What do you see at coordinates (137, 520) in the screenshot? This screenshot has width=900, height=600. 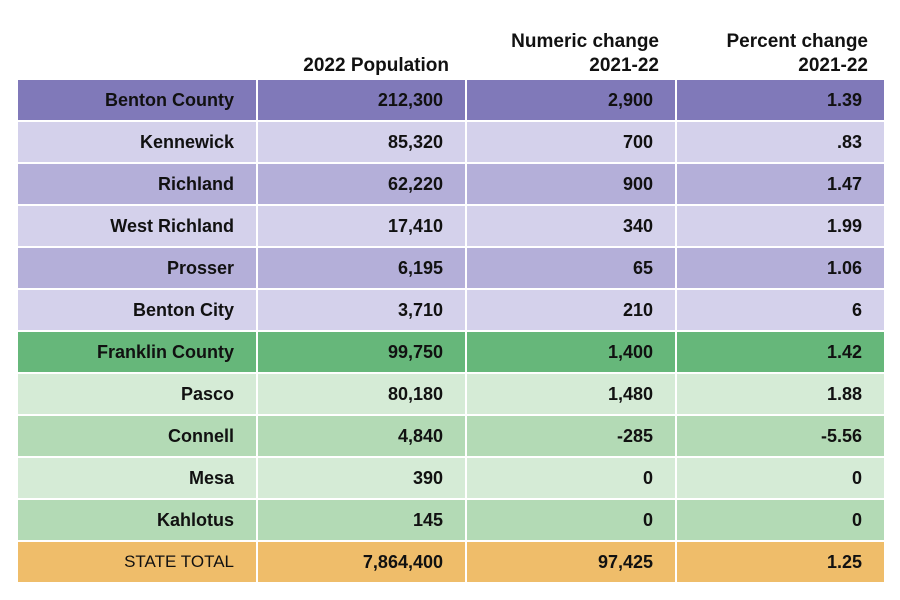 I see `row-name-cell: Kahlotus` at bounding box center [137, 520].